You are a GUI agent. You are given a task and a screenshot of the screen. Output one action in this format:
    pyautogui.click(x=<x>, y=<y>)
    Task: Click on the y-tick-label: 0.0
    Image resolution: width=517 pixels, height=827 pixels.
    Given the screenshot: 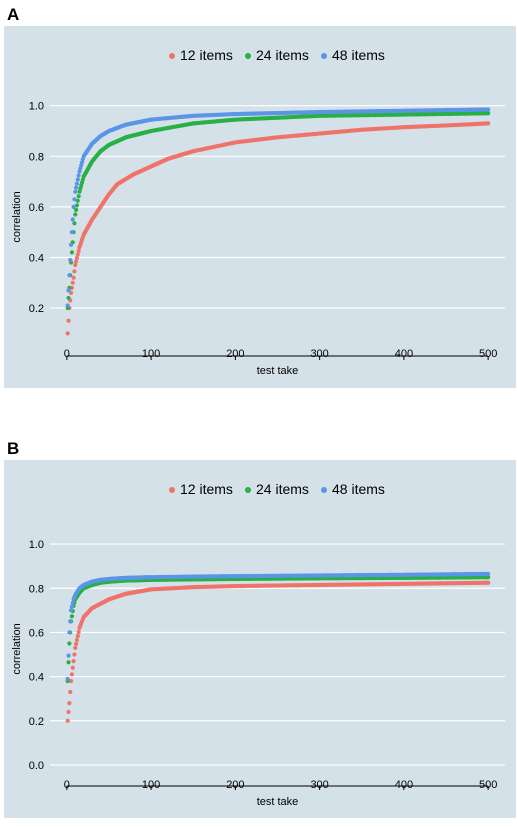 What is the action you would take?
    pyautogui.click(x=36, y=766)
    